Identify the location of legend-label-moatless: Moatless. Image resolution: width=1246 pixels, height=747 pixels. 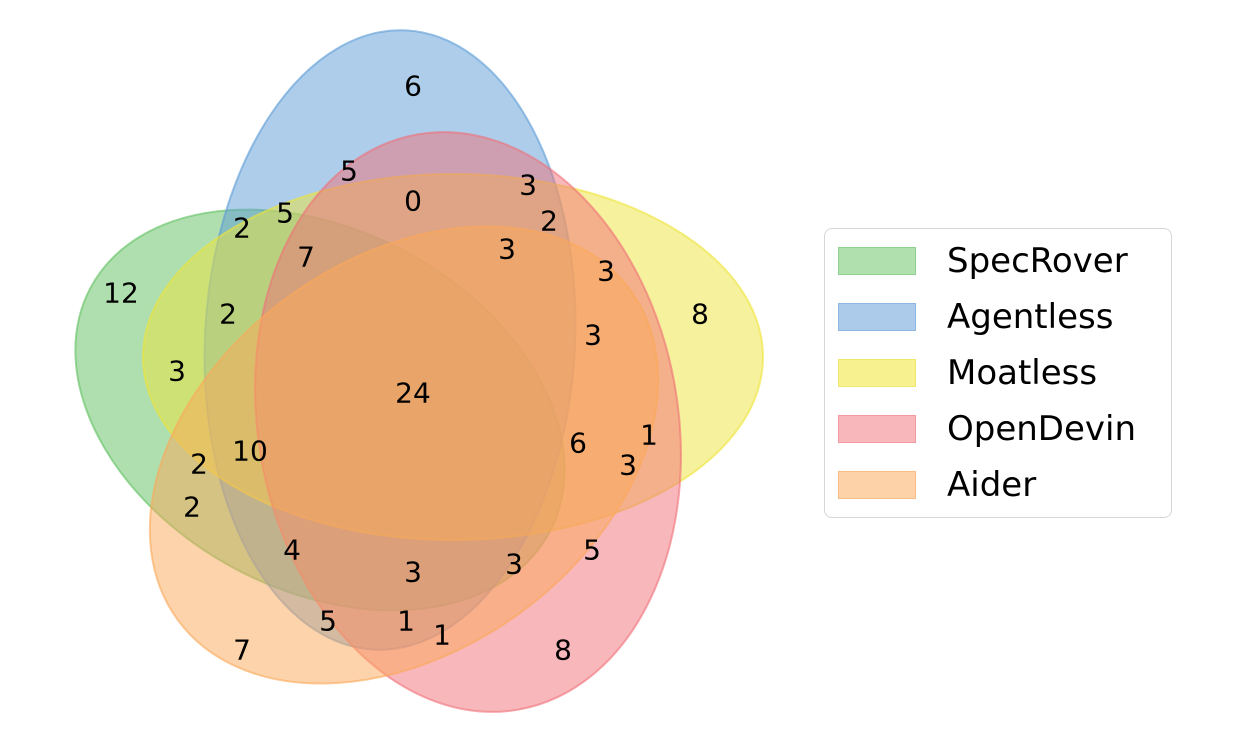
(1022, 373).